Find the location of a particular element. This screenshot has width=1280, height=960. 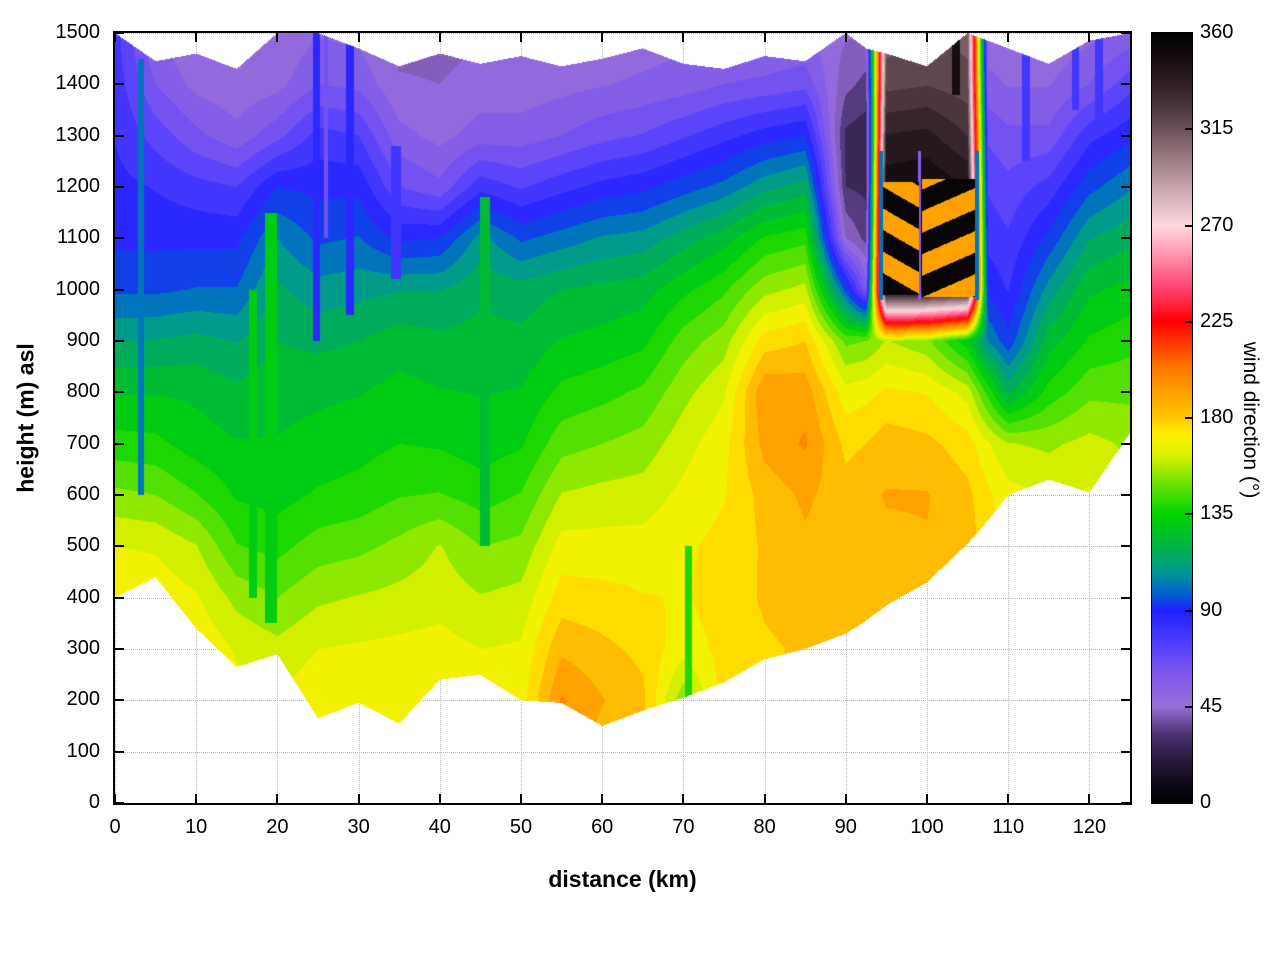

y-tick-label: 0 is located at coordinates (94, 802).